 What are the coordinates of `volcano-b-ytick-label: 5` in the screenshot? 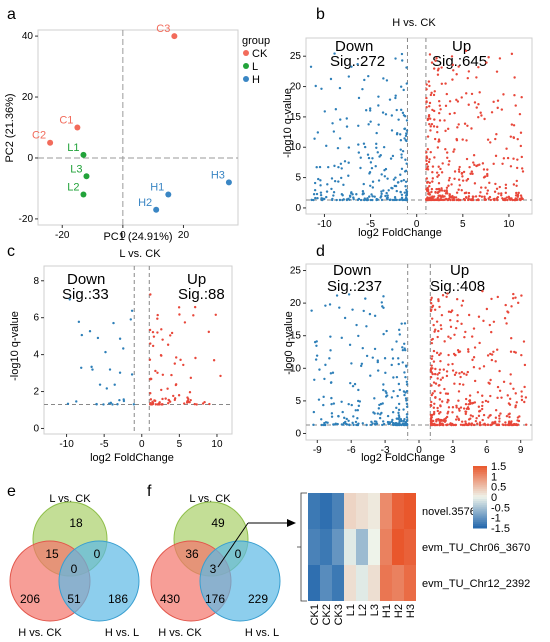 It's located at (298, 178).